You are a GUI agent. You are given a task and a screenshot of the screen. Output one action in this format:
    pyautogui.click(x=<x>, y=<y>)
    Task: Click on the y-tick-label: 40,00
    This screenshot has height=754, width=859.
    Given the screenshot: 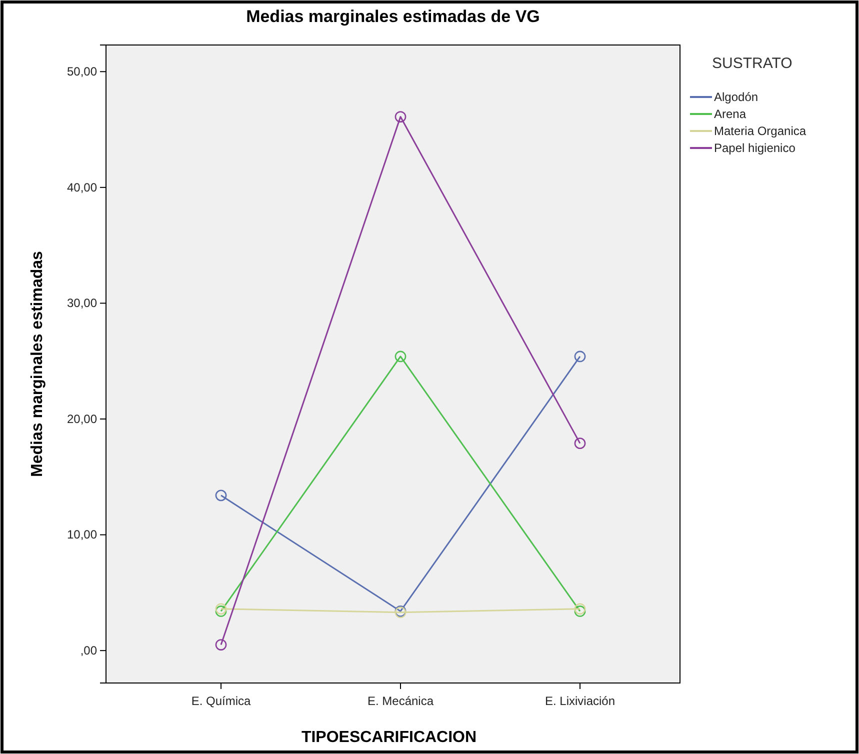 What is the action you would take?
    pyautogui.click(x=82, y=187)
    